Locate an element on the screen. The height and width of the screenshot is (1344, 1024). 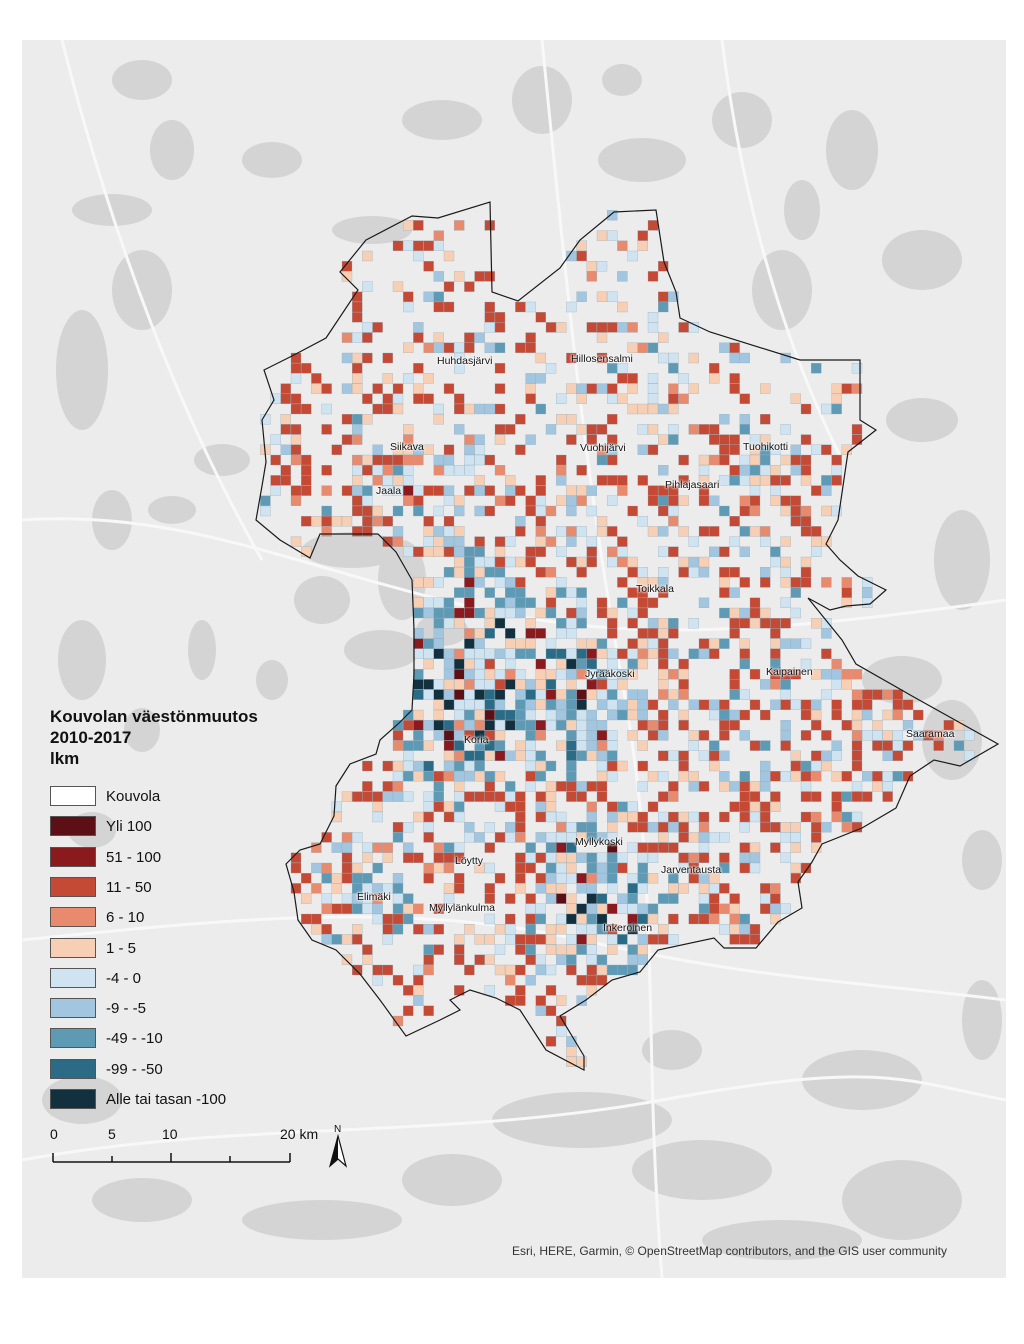
legend-title-line2: 2010-2017 is located at coordinates (91, 737).